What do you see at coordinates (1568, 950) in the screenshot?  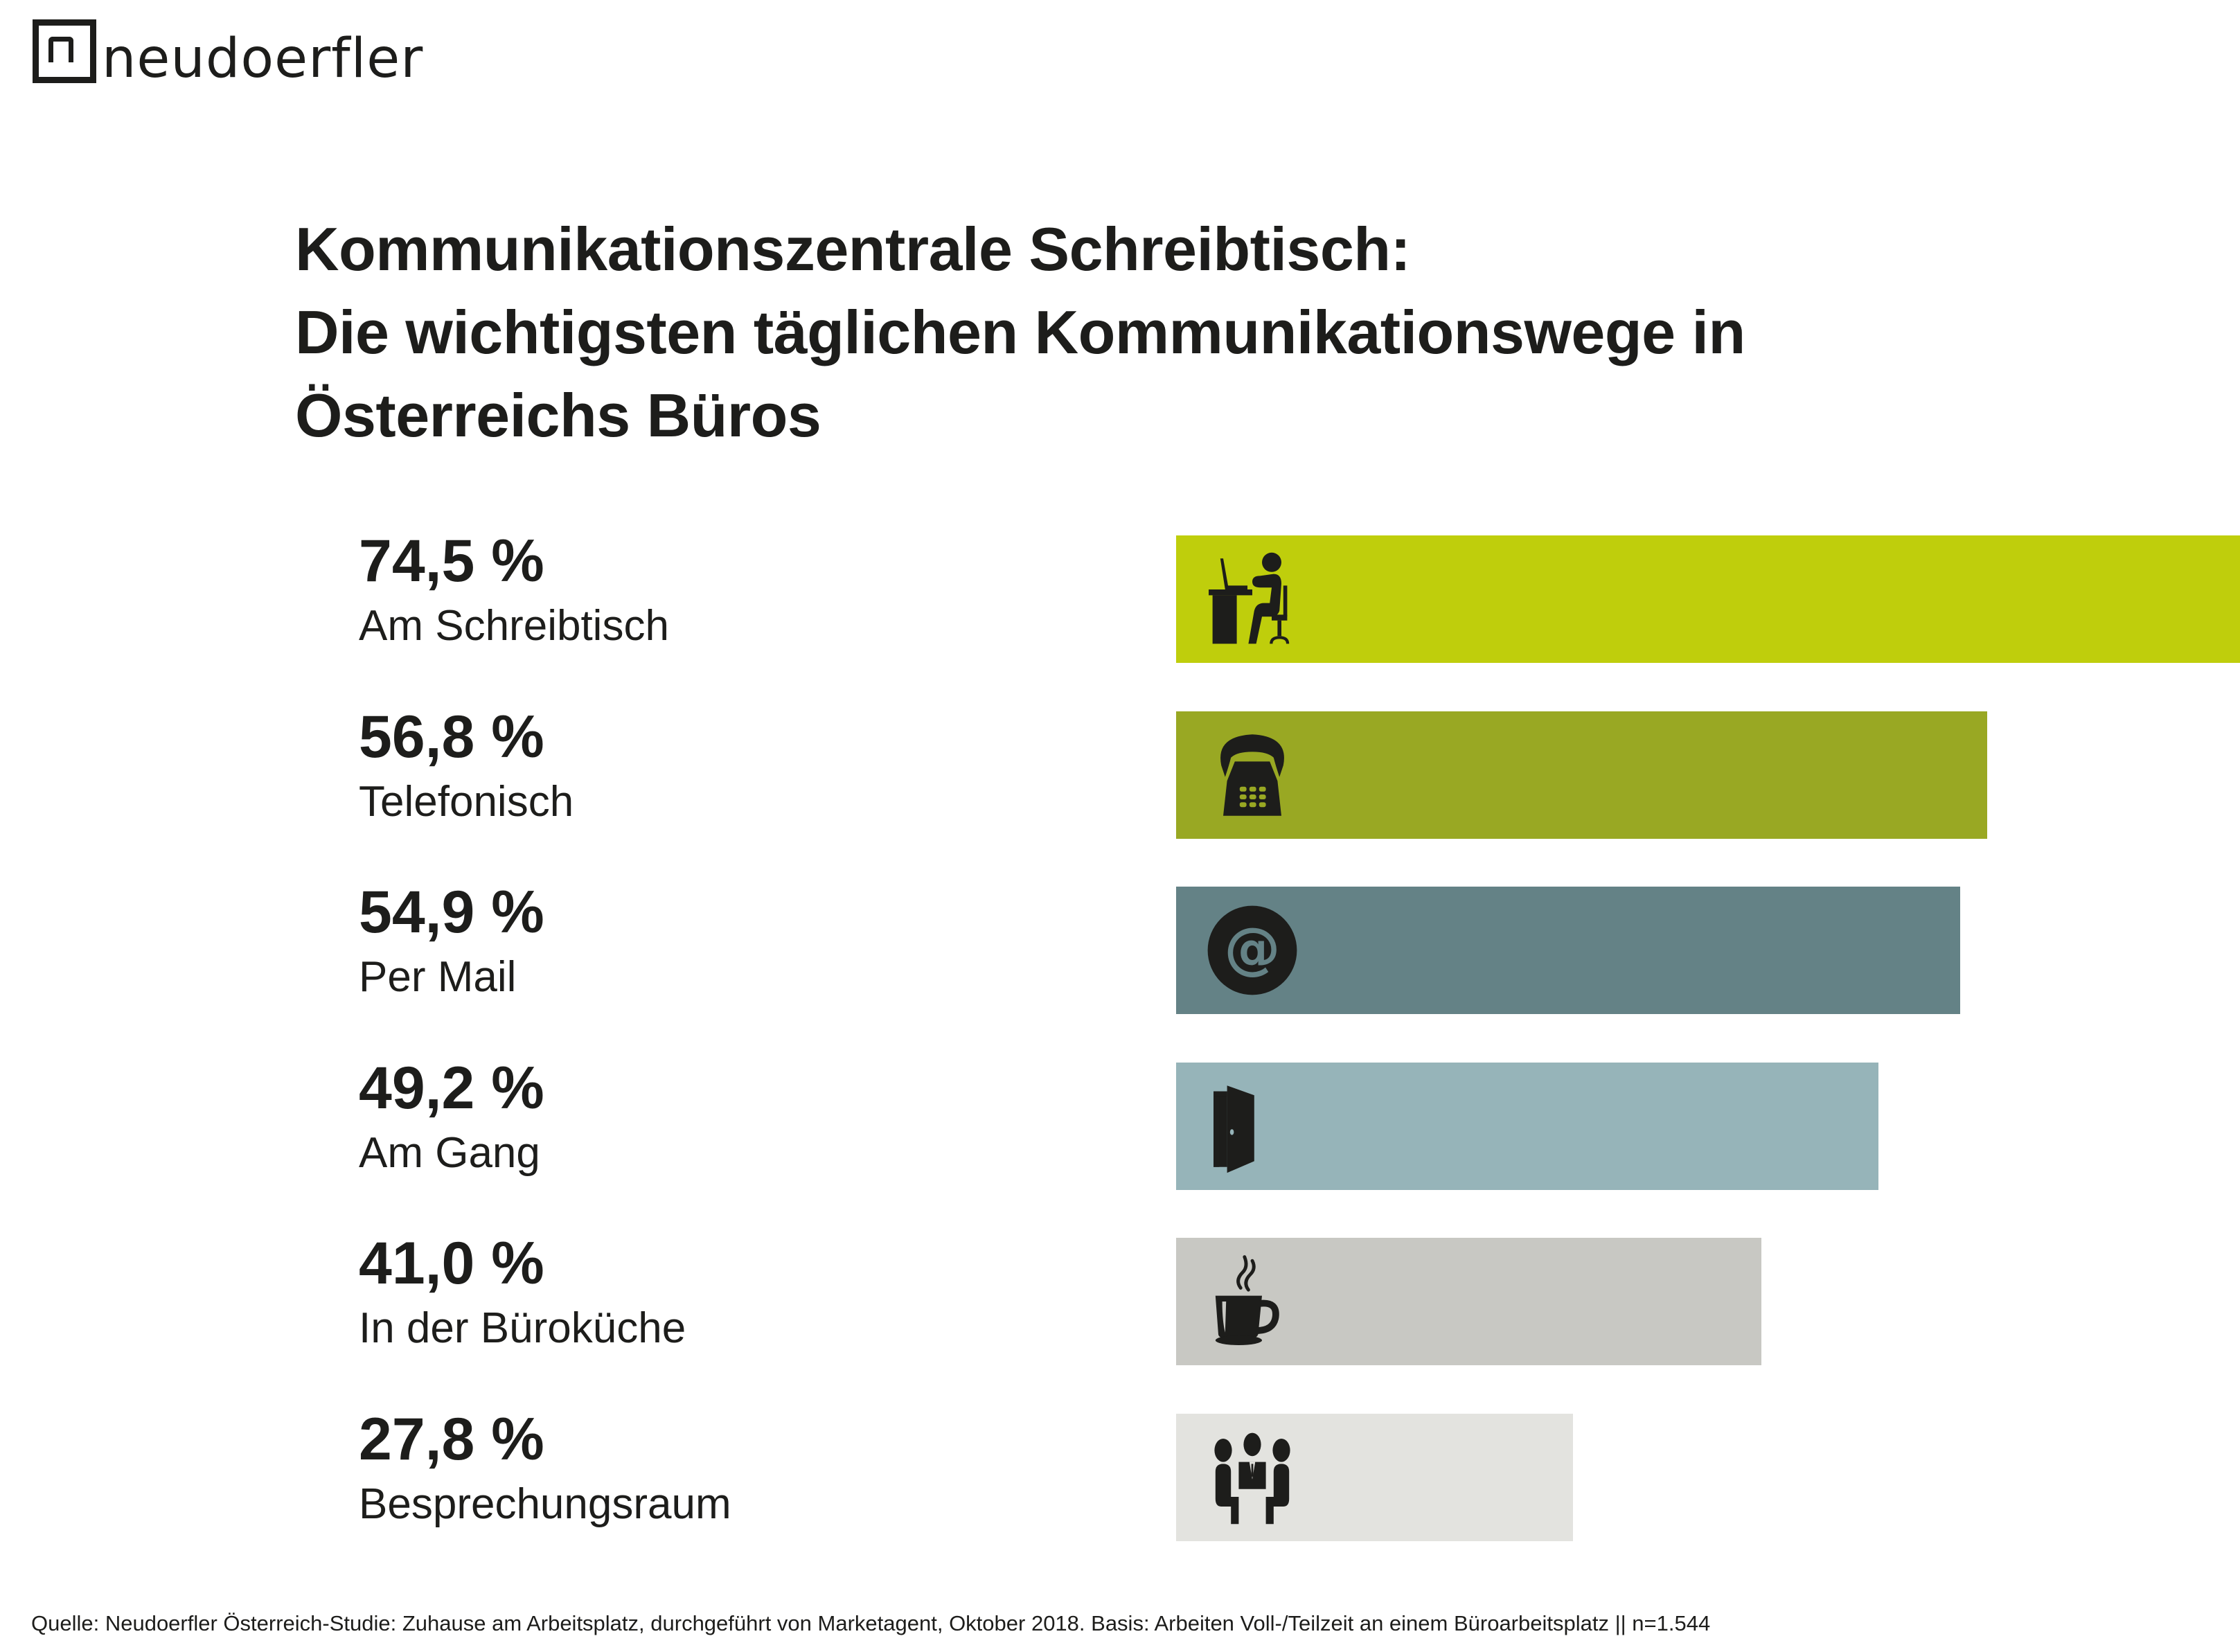 I see `bar: @` at bounding box center [1568, 950].